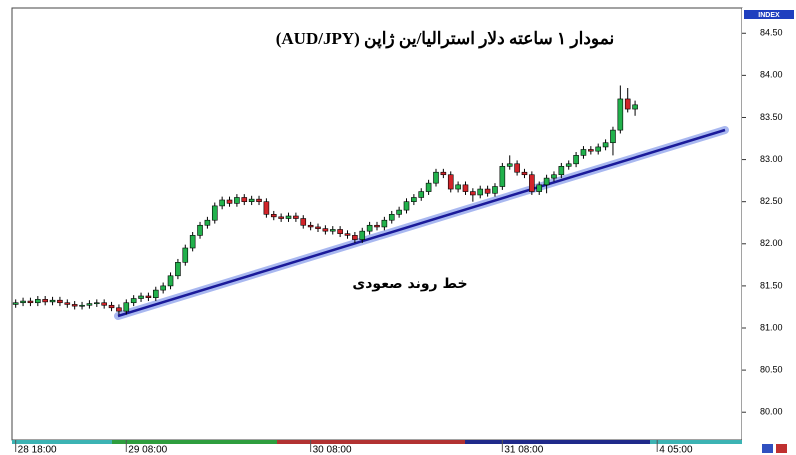 Image resolution: width=796 pixels, height=455 pixels. What do you see at coordinates (523, 450) in the screenshot?
I see `x-tick-label: 31 08:00` at bounding box center [523, 450].